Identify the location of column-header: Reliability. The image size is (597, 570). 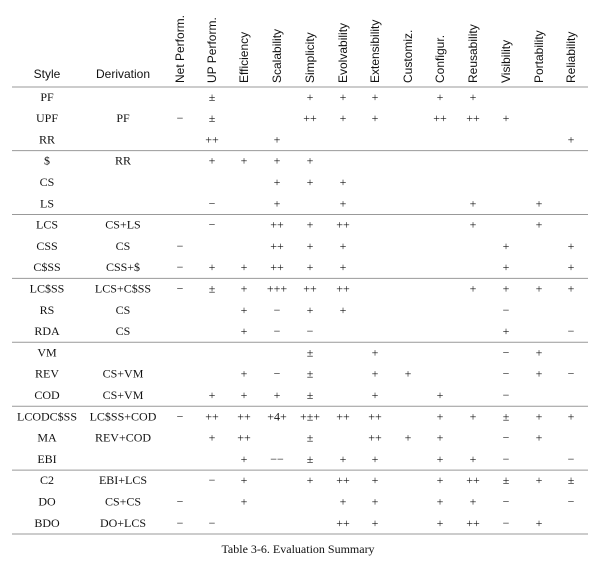
(571, 57).